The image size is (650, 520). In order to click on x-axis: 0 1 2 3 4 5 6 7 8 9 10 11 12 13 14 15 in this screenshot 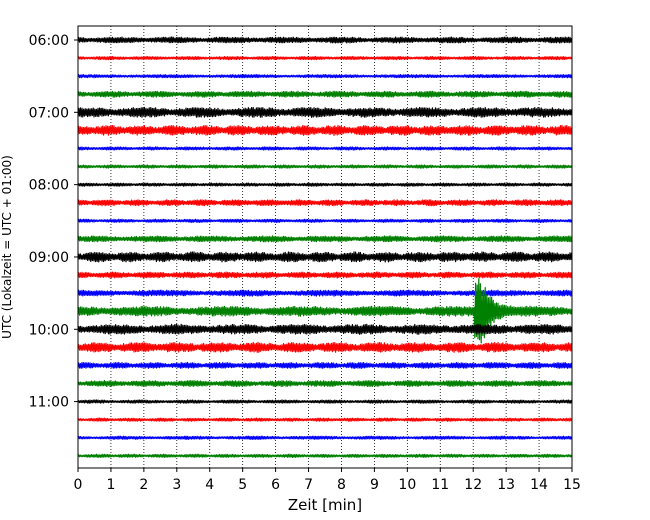, I will do `click(327, 480)`.